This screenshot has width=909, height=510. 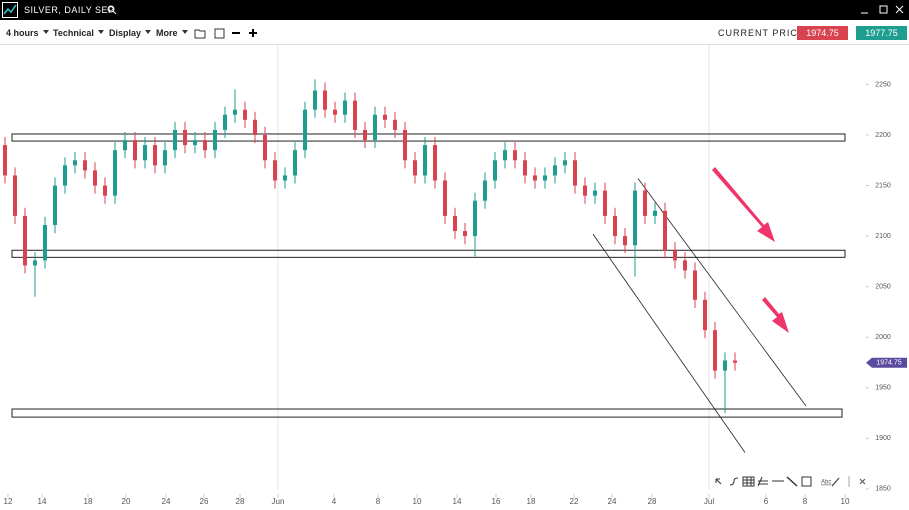 I want to click on x-tick-label: 16, so click(x=496, y=501).